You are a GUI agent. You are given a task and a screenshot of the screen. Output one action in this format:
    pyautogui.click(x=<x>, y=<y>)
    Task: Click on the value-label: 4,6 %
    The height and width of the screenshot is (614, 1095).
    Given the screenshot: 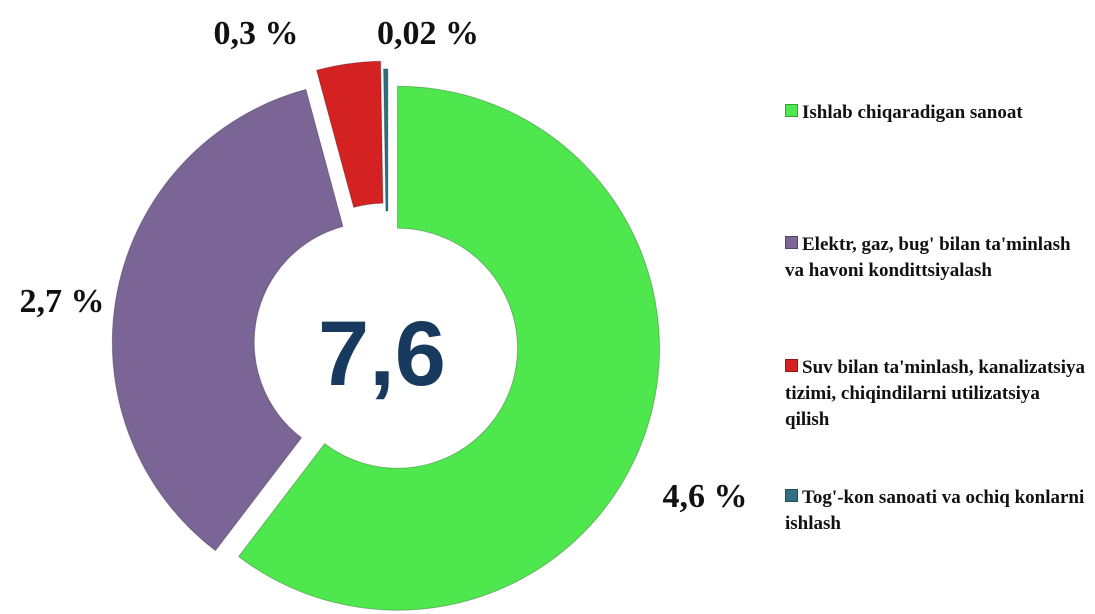 What is the action you would take?
    pyautogui.click(x=705, y=496)
    